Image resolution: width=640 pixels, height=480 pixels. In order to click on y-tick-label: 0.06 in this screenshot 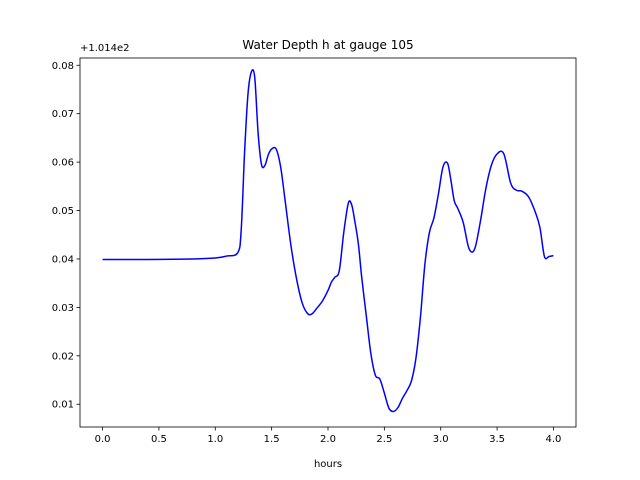, I will do `click(63, 163)`.